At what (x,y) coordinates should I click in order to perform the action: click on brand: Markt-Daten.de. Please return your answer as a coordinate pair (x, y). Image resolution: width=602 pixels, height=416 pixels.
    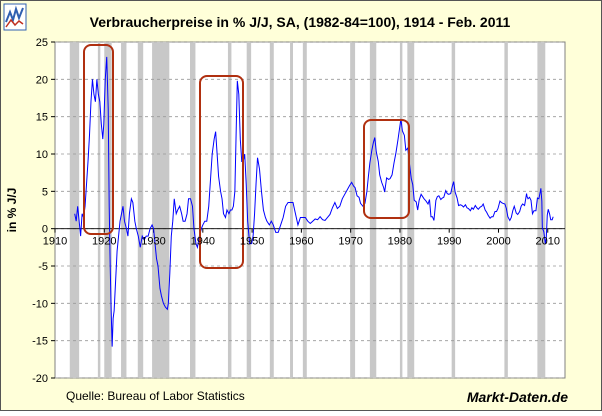
    Looking at the image, I should click on (517, 397).